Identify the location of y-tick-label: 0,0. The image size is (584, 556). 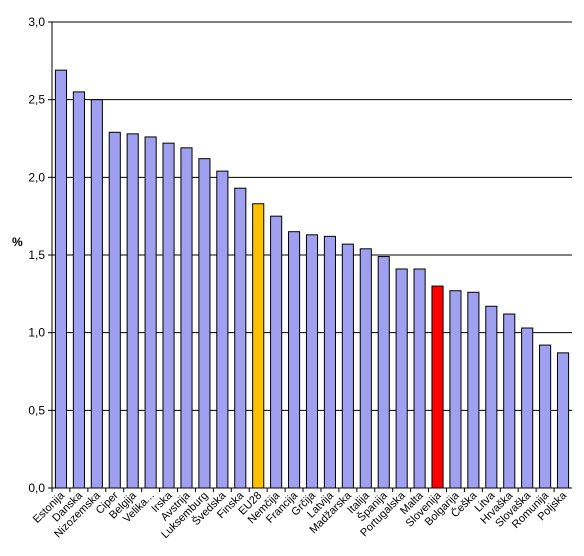
(36, 488).